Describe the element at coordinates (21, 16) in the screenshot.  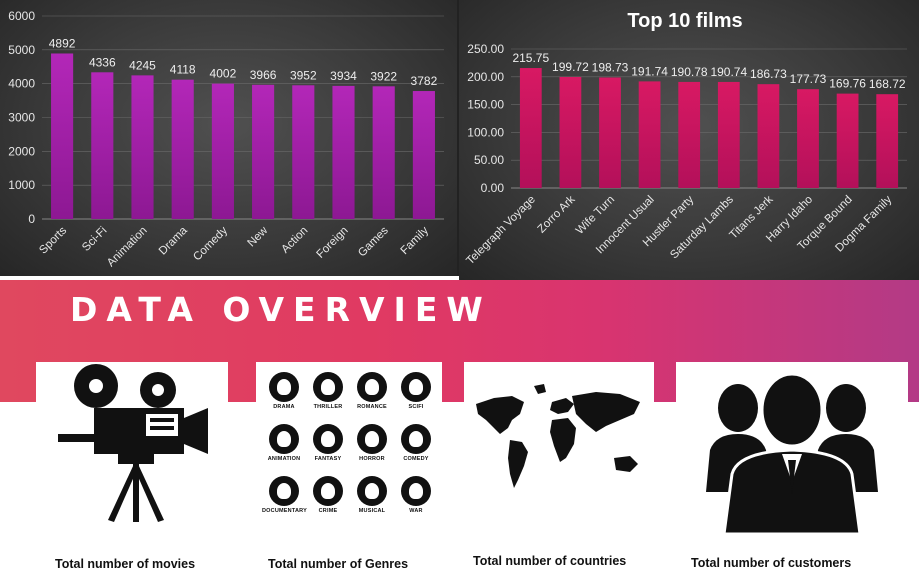
I see `y-tick-label: 6000` at that location.